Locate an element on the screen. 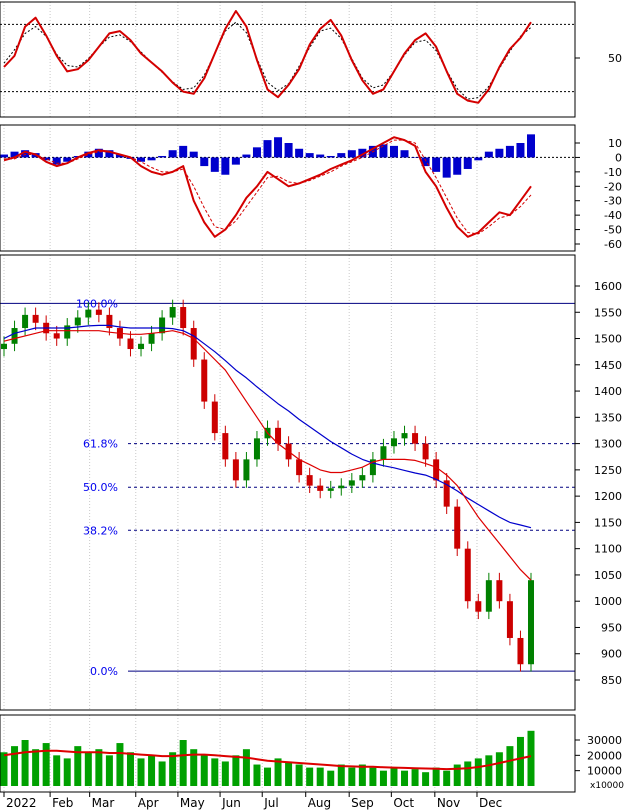 The image size is (624, 812). macd-ytick-label: -20 is located at coordinates (613, 186).